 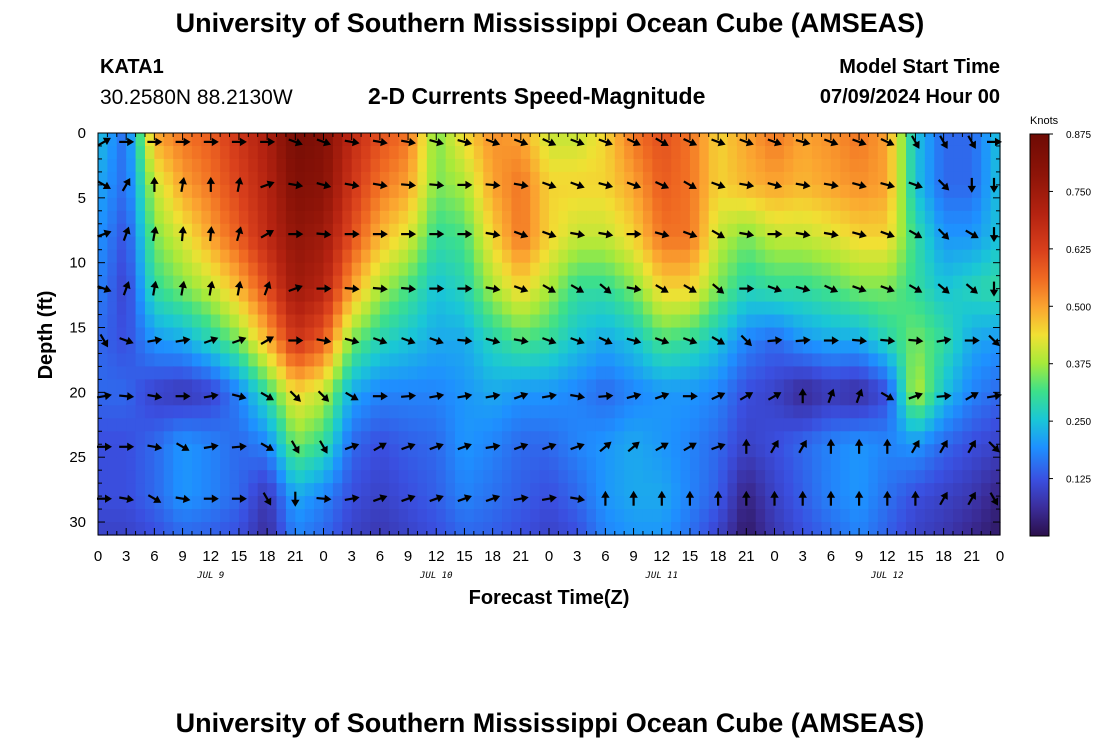 What do you see at coordinates (1078, 480) in the screenshot?
I see `colorbar-tick-label: 0.125` at bounding box center [1078, 480].